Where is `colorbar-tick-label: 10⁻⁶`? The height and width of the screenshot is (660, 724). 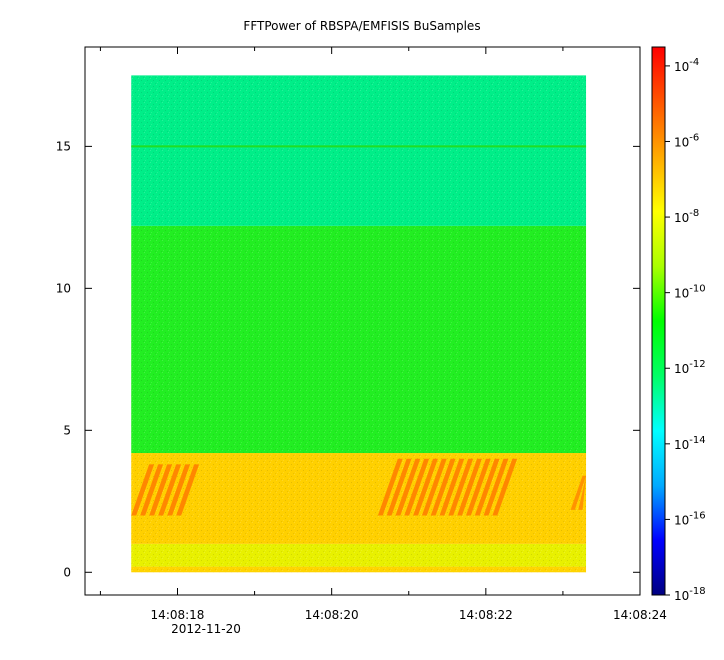 colorbar-tick-label: 10⁻⁶ is located at coordinates (686, 140).